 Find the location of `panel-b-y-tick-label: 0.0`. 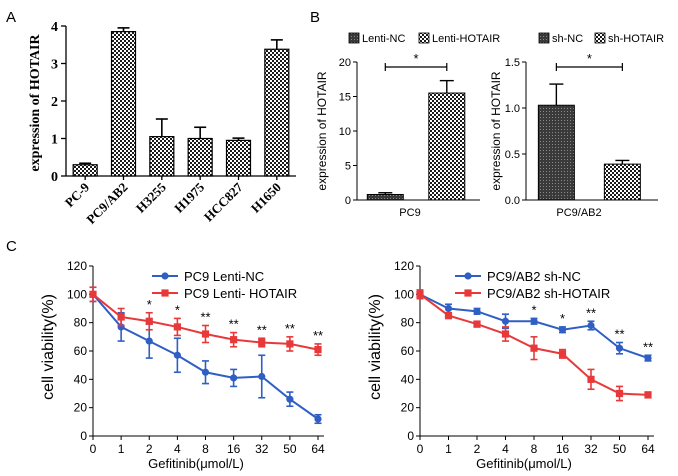

panel-b-y-tick-label: 0.0 is located at coordinates (512, 201).